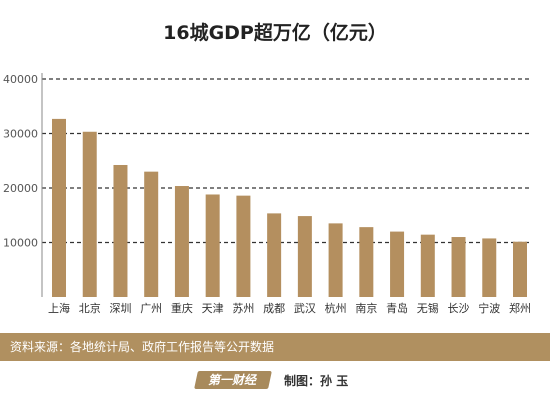 The height and width of the screenshot is (412, 550). I want to click on credit-label: 制图：, so click(302, 381).